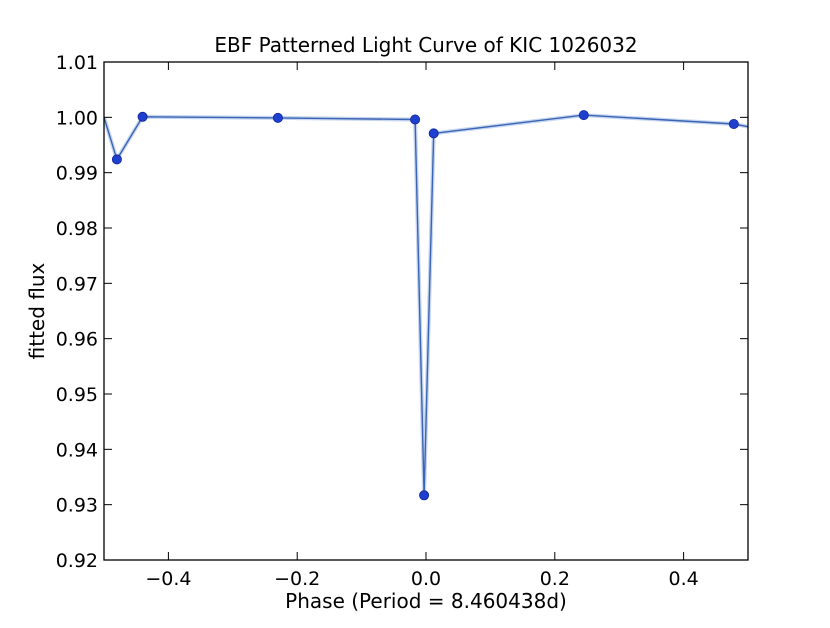  What do you see at coordinates (426, 601) in the screenshot?
I see `x-axis-title: Phase (Period = 8.460438d)` at bounding box center [426, 601].